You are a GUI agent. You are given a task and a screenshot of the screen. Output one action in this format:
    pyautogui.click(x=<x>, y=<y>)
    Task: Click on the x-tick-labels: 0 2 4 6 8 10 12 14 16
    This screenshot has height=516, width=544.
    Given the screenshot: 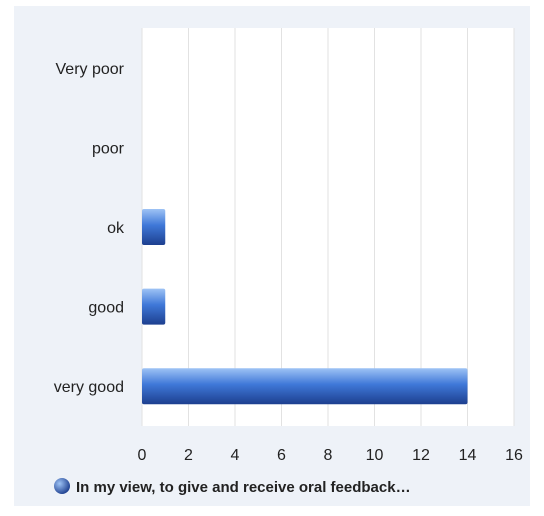 What is the action you would take?
    pyautogui.click(x=330, y=455)
    